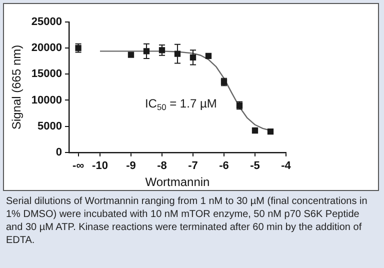  Describe the element at coordinates (46, 100) in the screenshot. I see `y-tick-label: 10000` at that location.